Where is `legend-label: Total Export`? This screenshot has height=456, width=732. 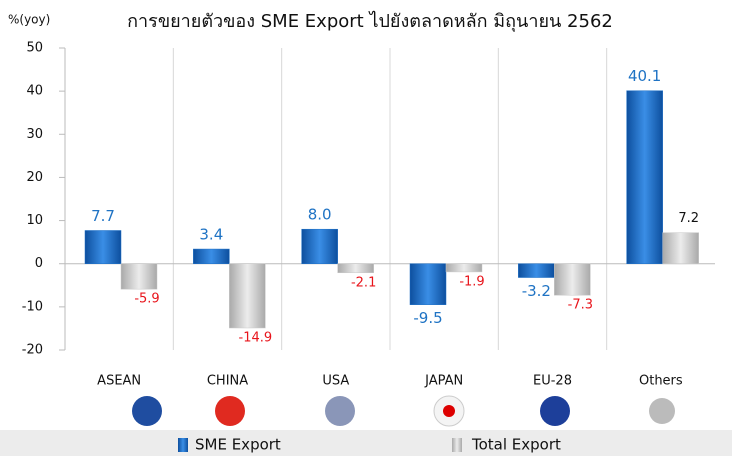 legend-label: Total Export is located at coordinates (516, 445).